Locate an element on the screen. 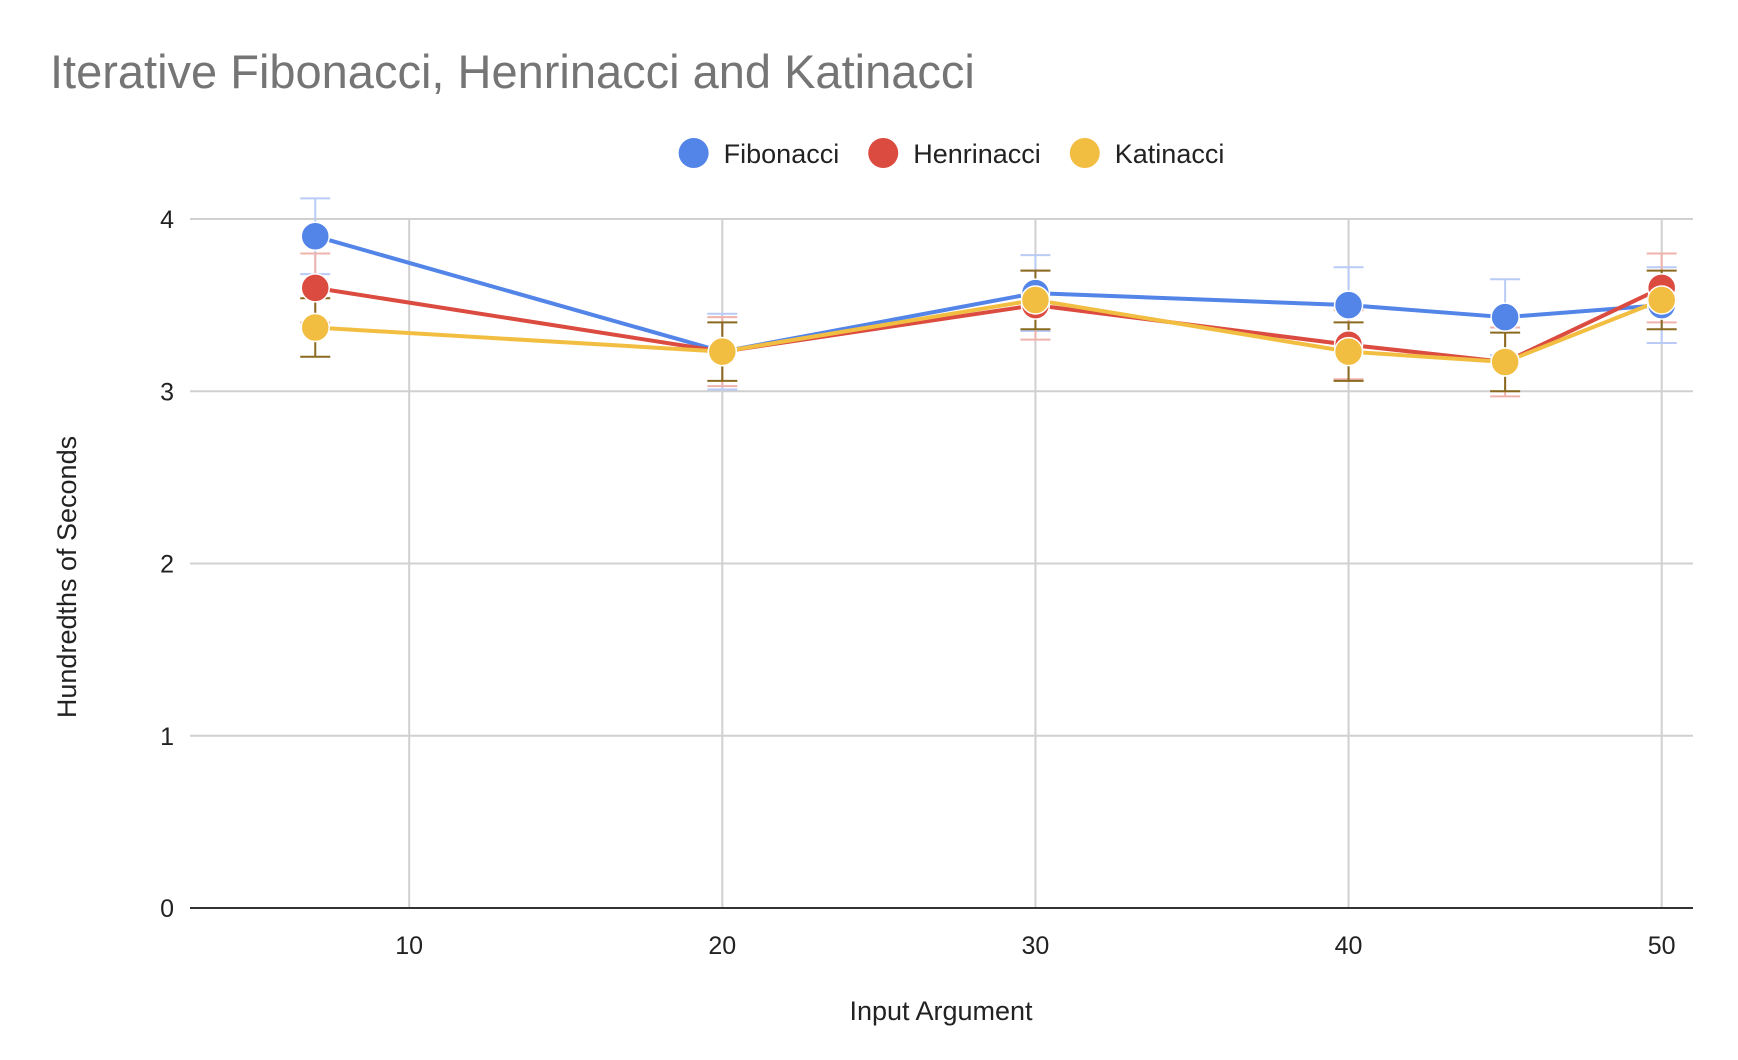 The image size is (1738, 1060). legend-item-katinacci: Katinacci is located at coordinates (1147, 153).